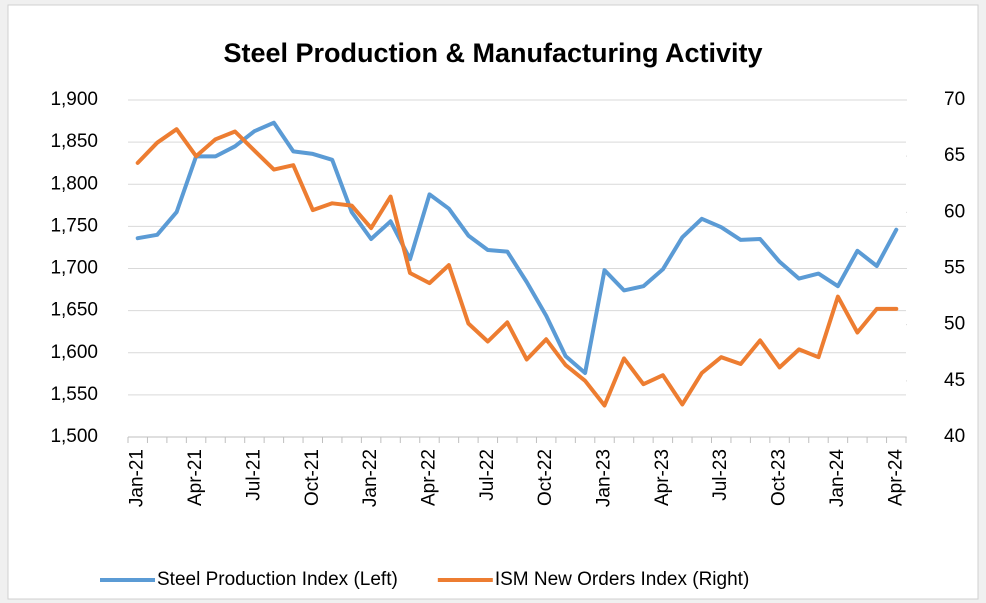 The width and height of the screenshot is (986, 603). What do you see at coordinates (954, 268) in the screenshot?
I see `y2-tick-label: 55` at bounding box center [954, 268].